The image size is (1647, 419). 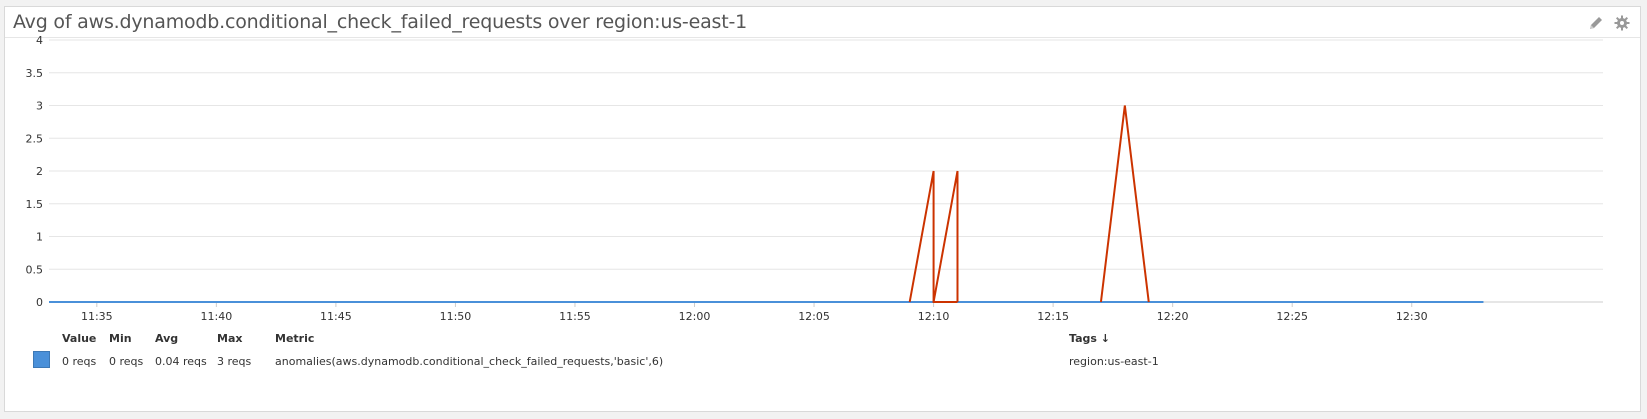 I want to click on legend-min: 0 reqs, so click(x=126, y=361).